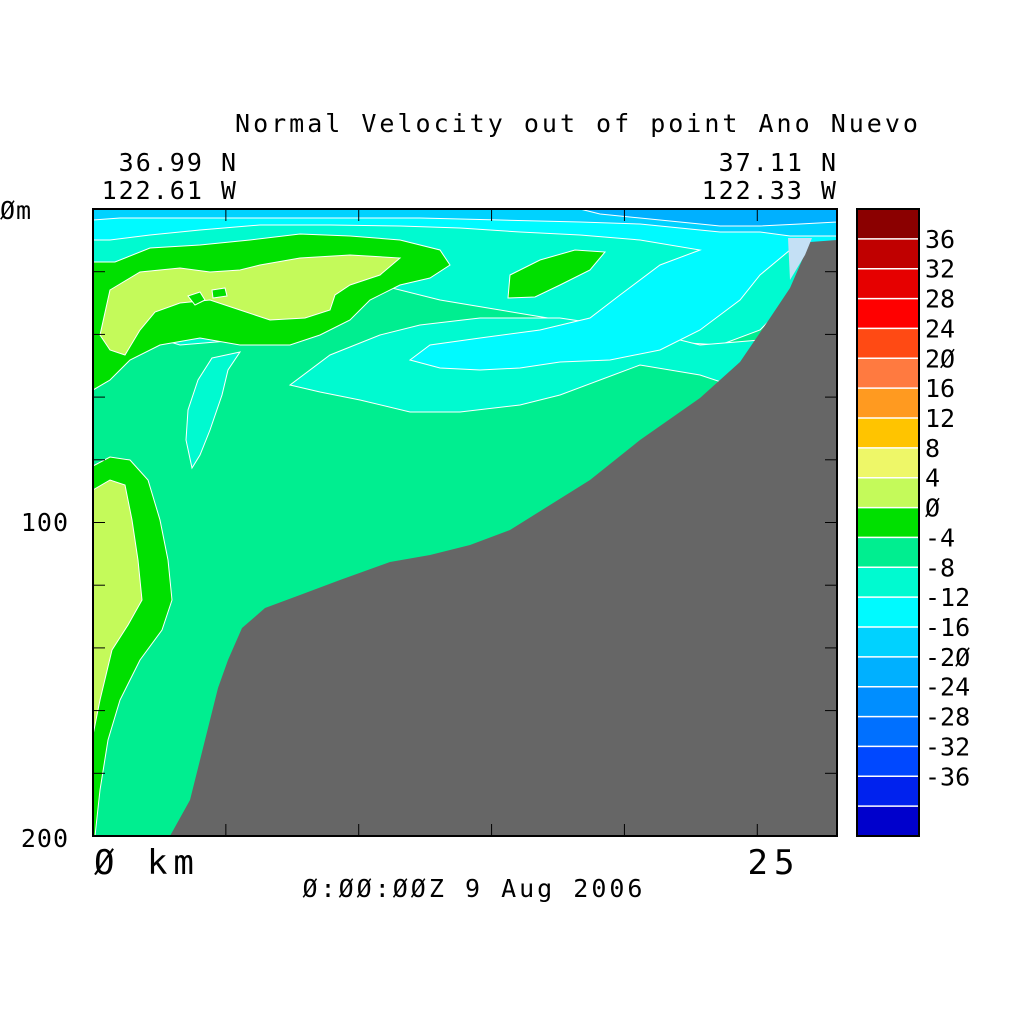  What do you see at coordinates (45, 522) in the screenshot?
I see `y-tick-label-100: 100` at bounding box center [45, 522].